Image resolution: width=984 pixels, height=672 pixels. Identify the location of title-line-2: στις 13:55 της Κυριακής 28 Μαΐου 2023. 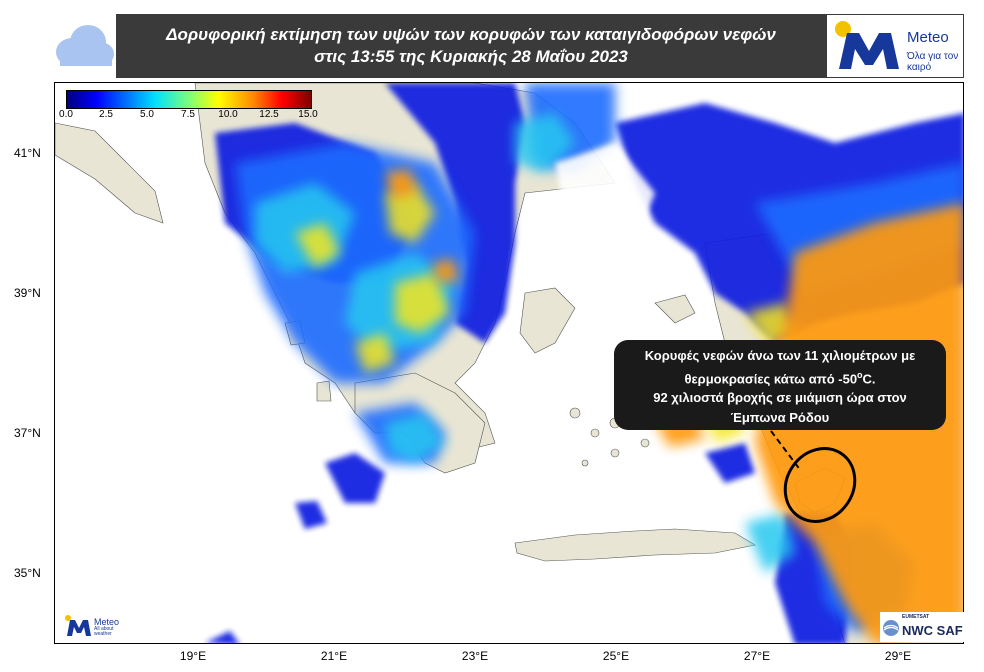
(471, 56).